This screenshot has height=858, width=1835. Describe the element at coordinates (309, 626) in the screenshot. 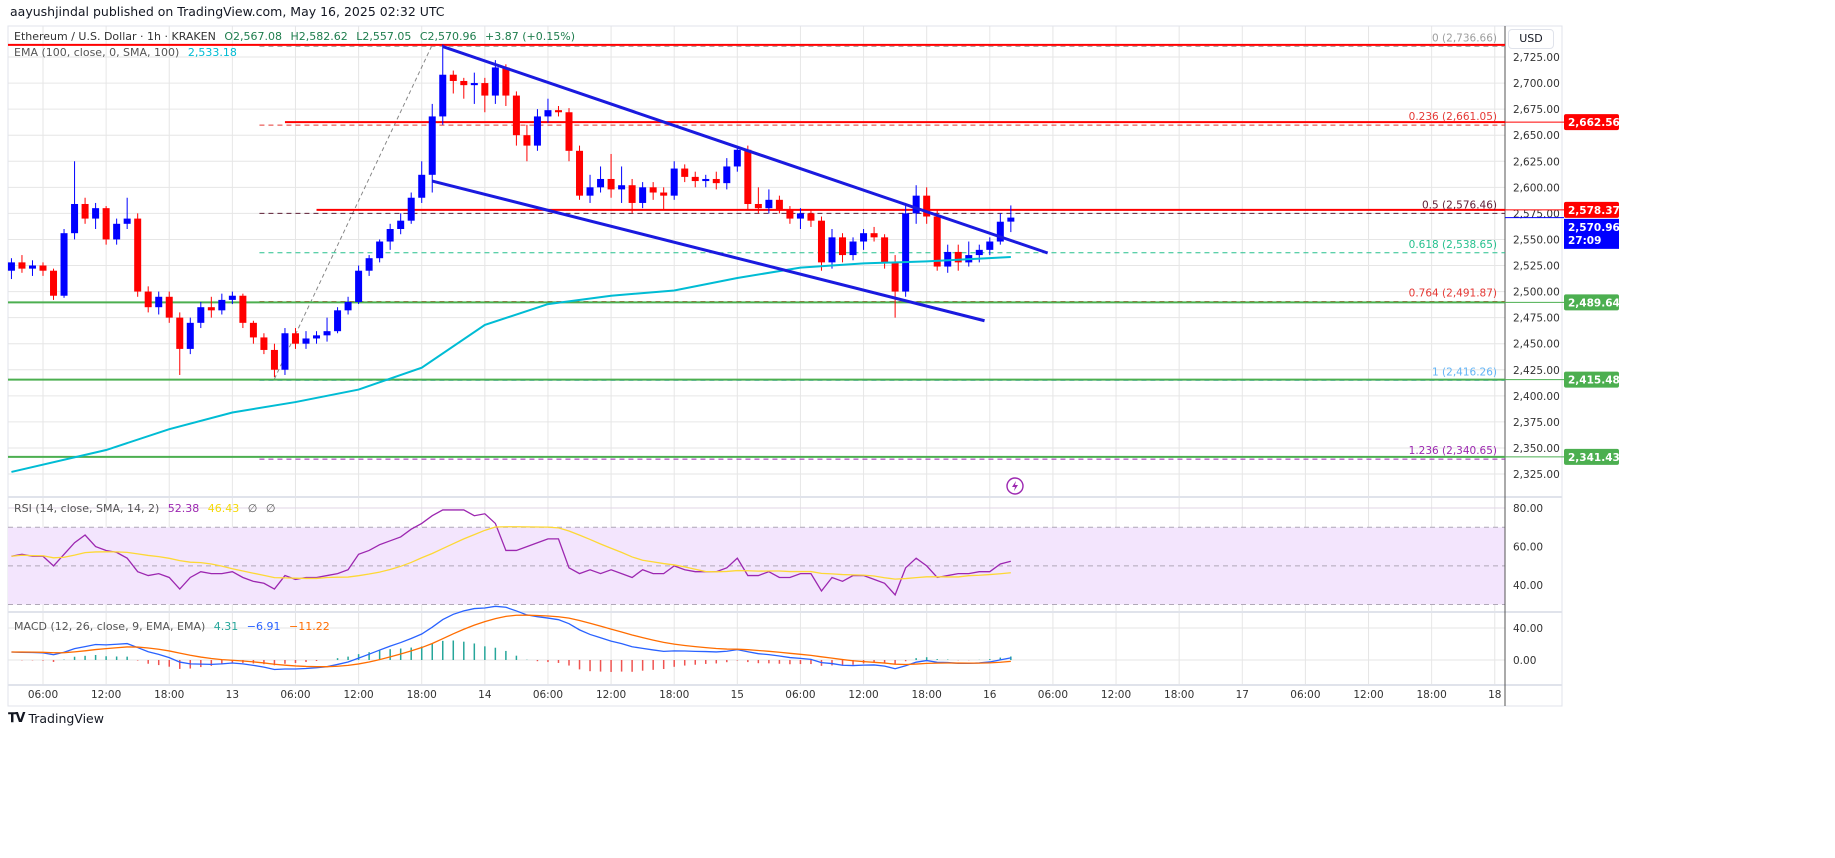

I see `macd-signal-value: −11.22` at that location.